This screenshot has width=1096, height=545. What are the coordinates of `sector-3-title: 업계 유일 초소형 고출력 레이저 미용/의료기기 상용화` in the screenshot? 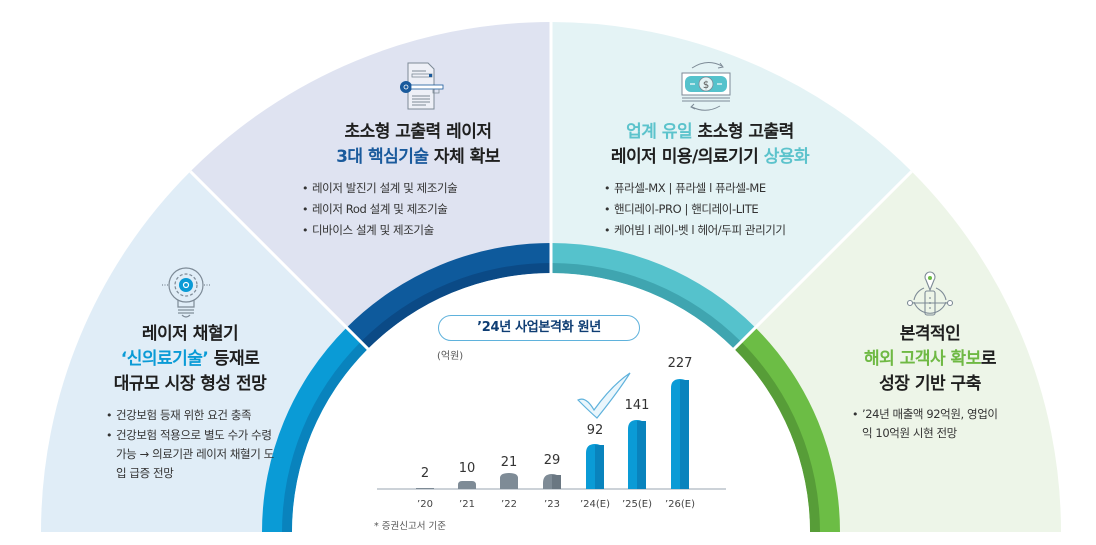 It's located at (710, 144).